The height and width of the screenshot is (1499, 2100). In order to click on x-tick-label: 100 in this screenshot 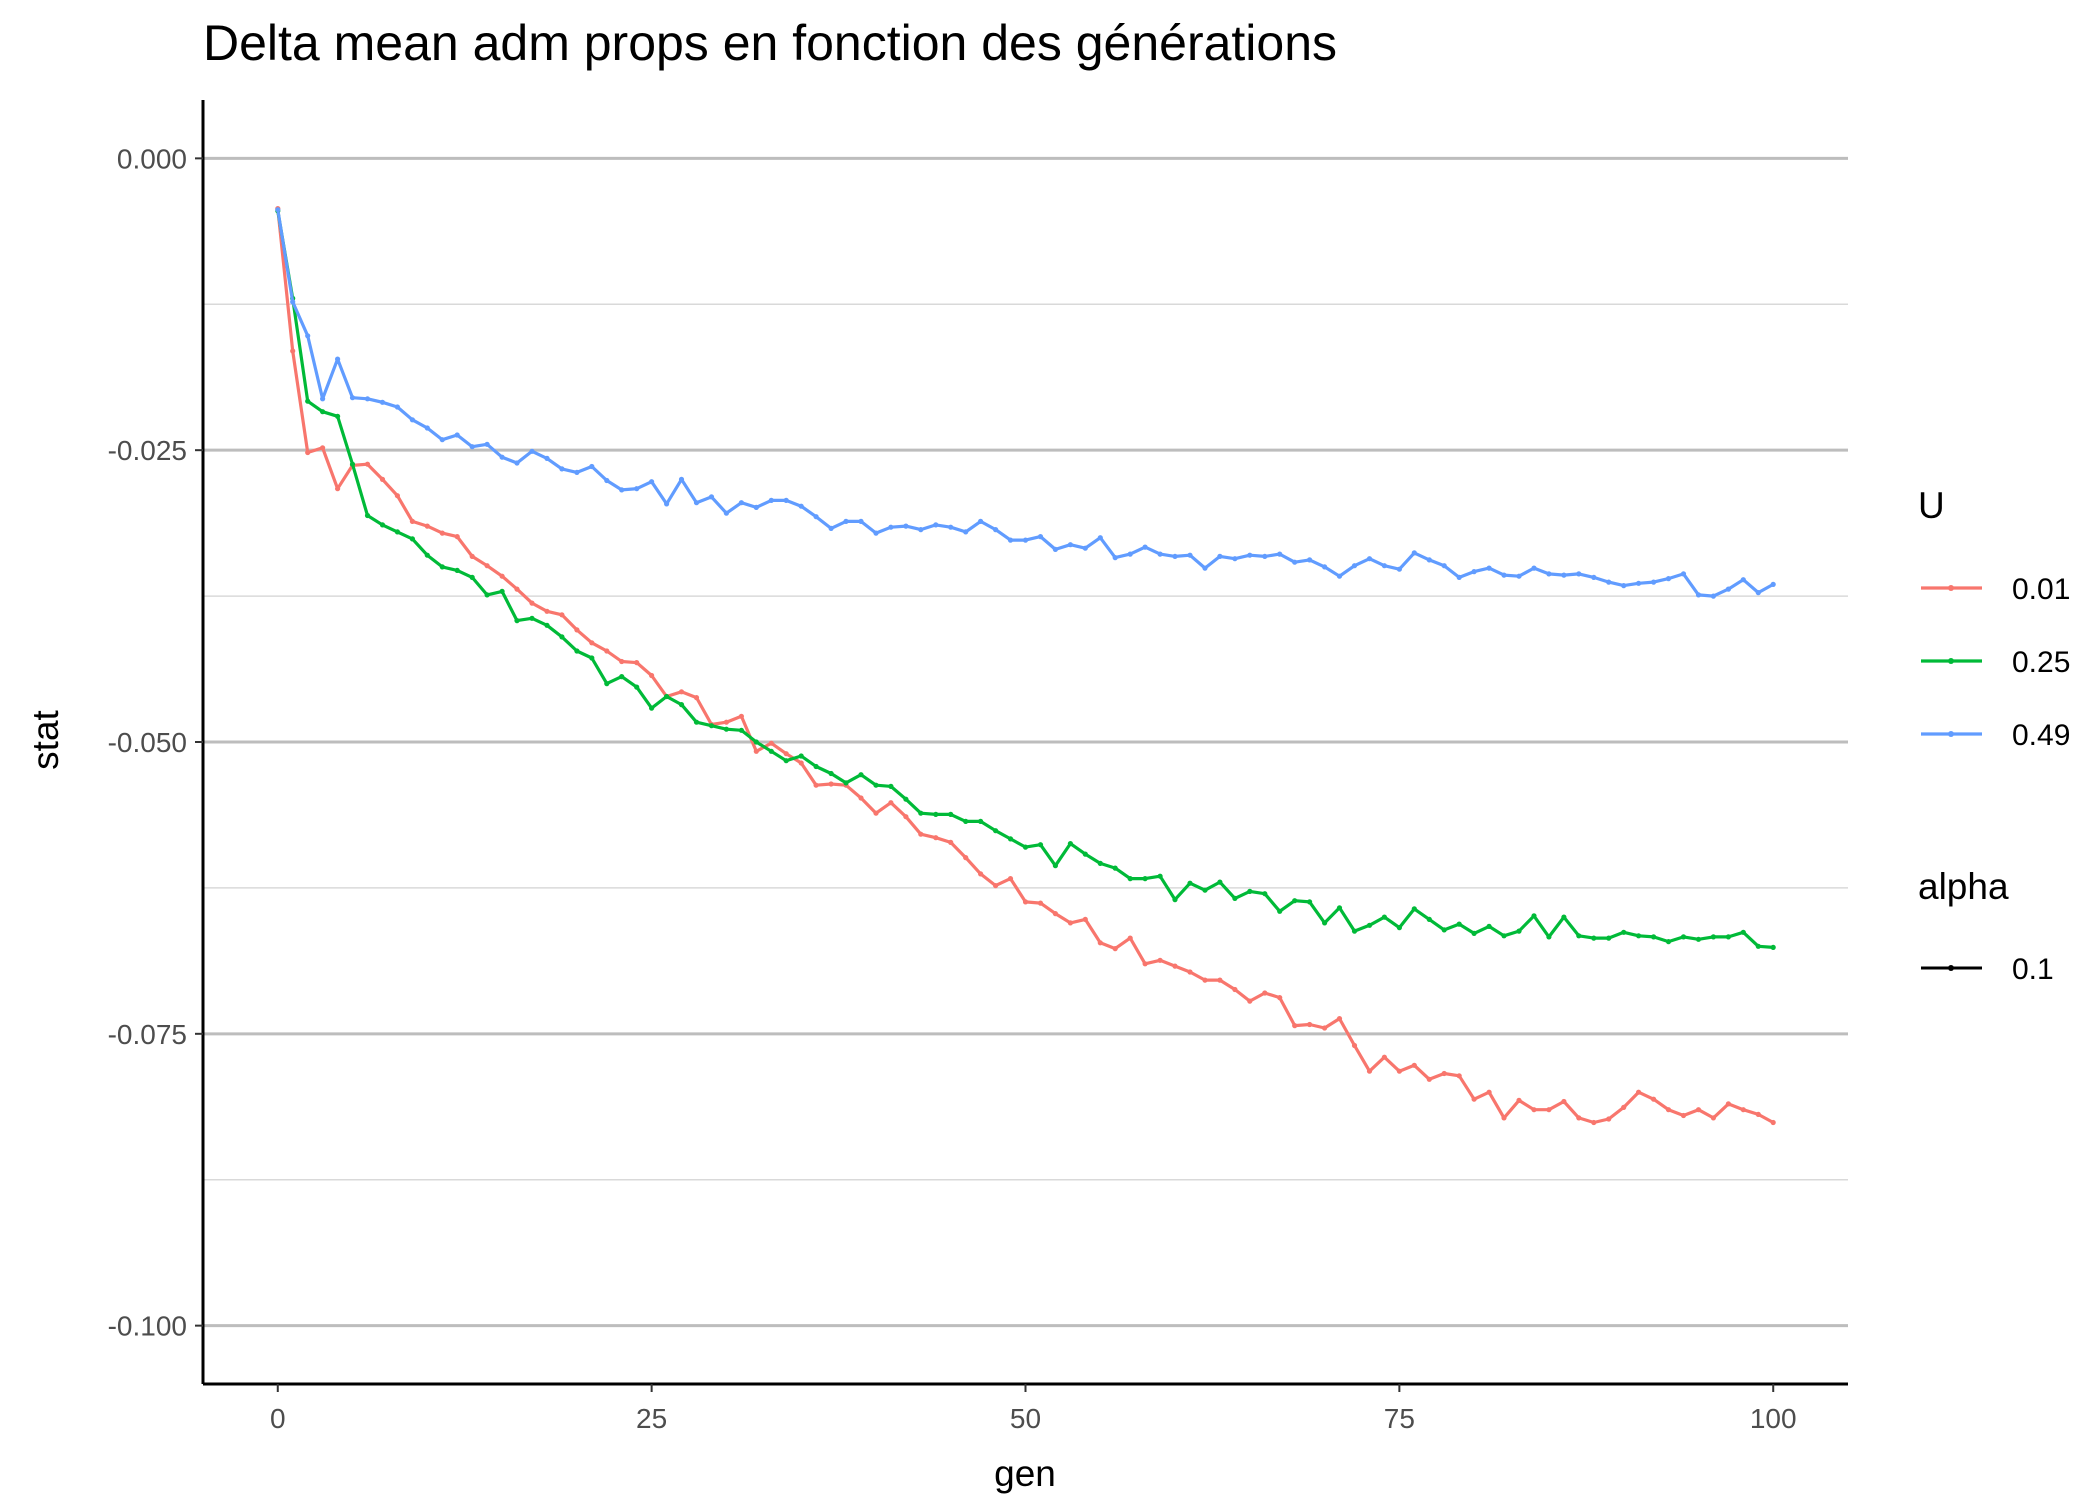, I will do `click(1773, 1418)`.